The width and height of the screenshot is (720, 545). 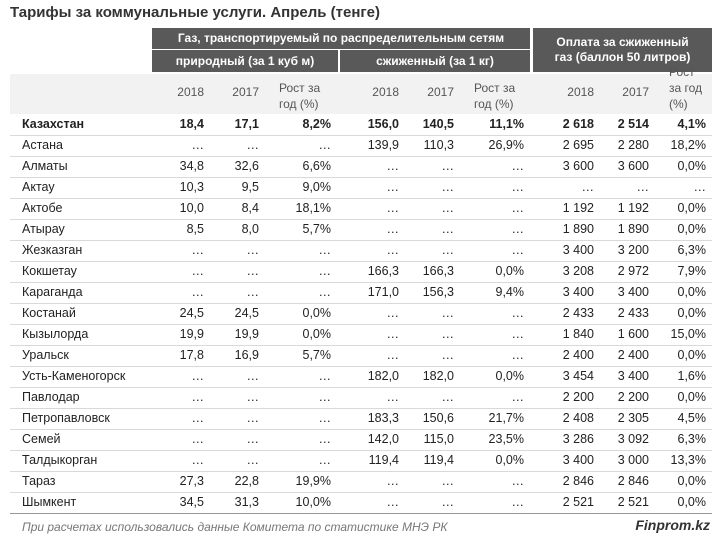 What do you see at coordinates (578, 145) in the screenshot?
I see `cell: 2 695` at bounding box center [578, 145].